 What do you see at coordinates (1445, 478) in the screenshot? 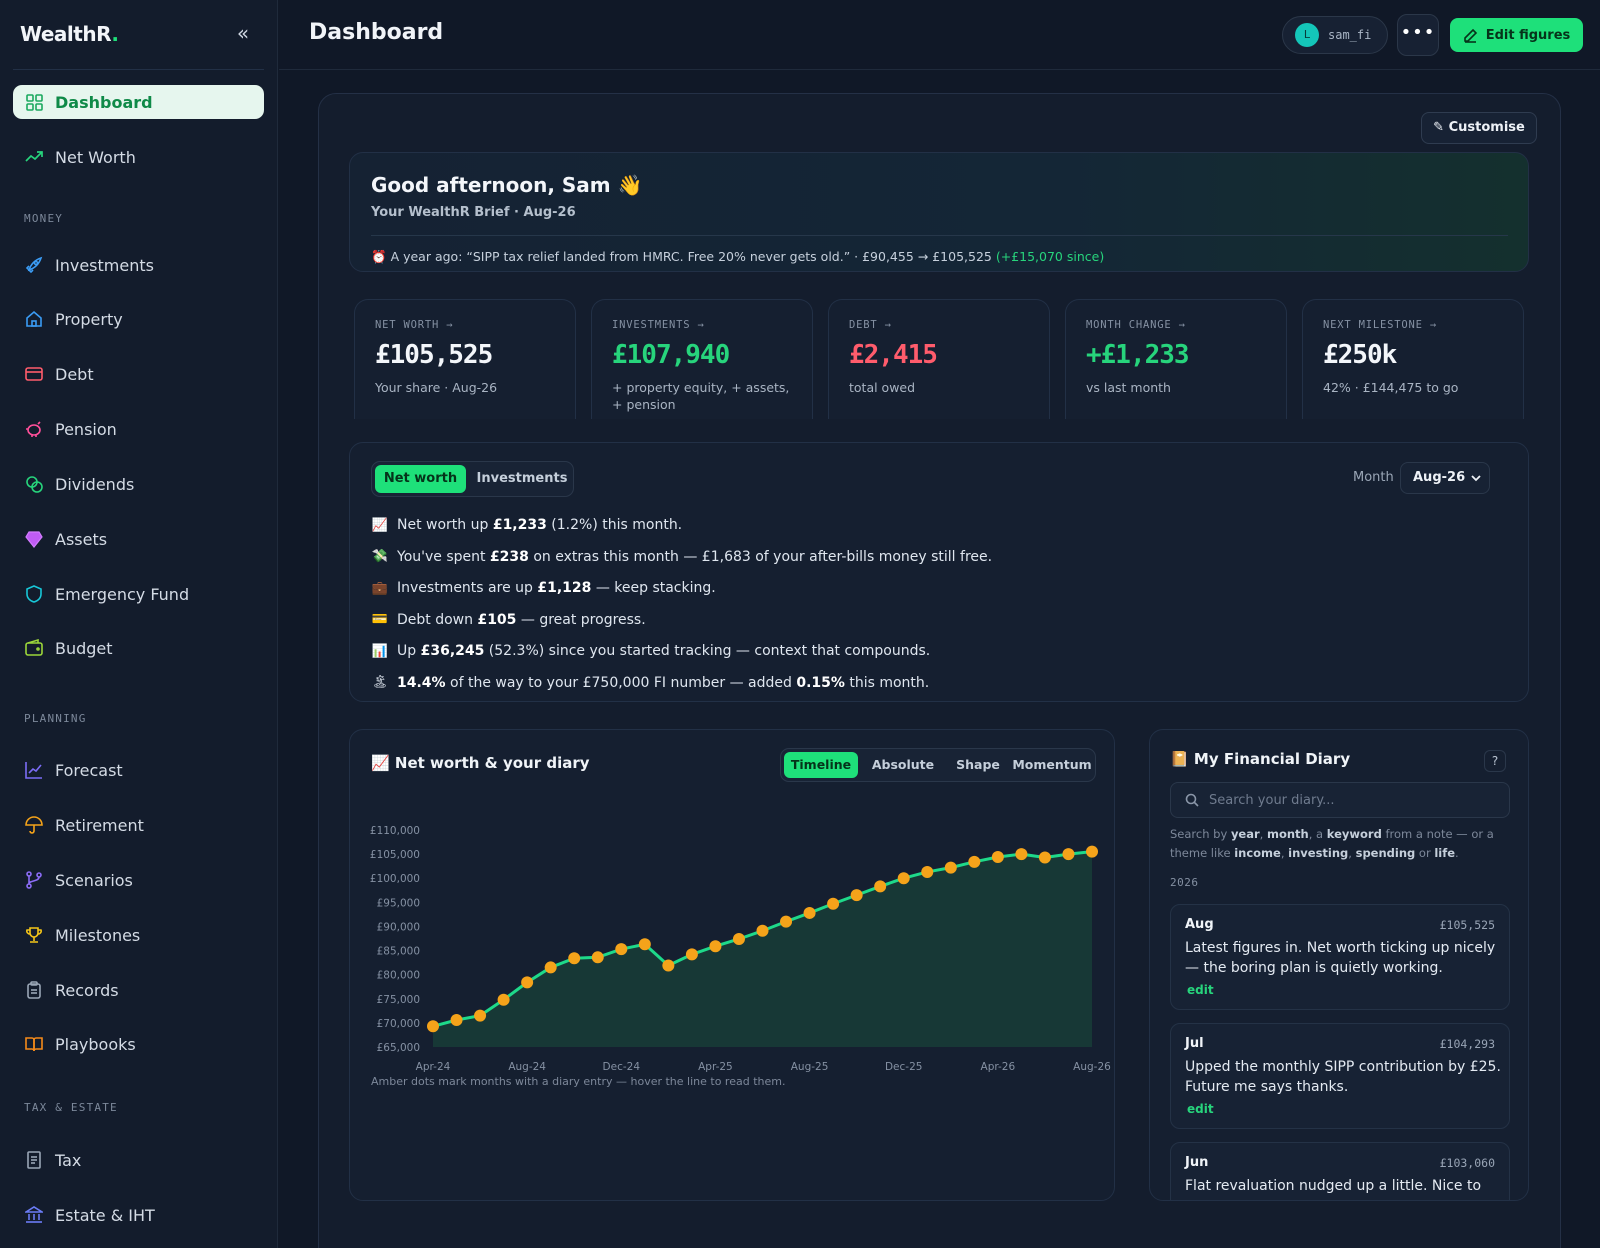
I see `month-select: Aug-26` at bounding box center [1445, 478].